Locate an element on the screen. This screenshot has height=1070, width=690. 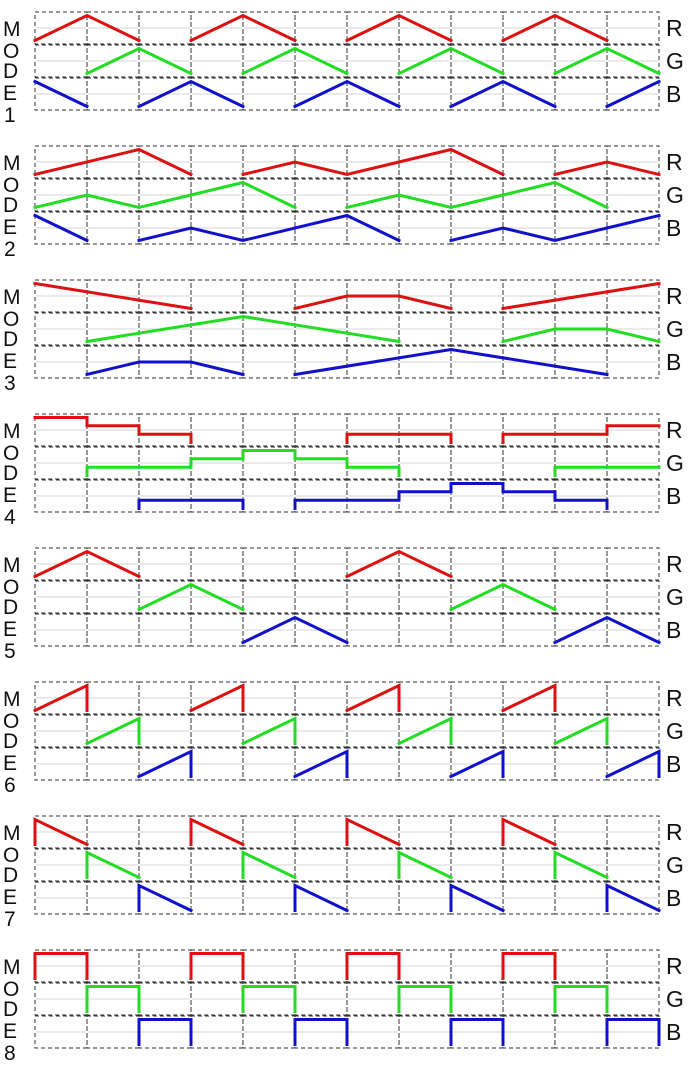
mode-number: 8 is located at coordinates (10, 1053).